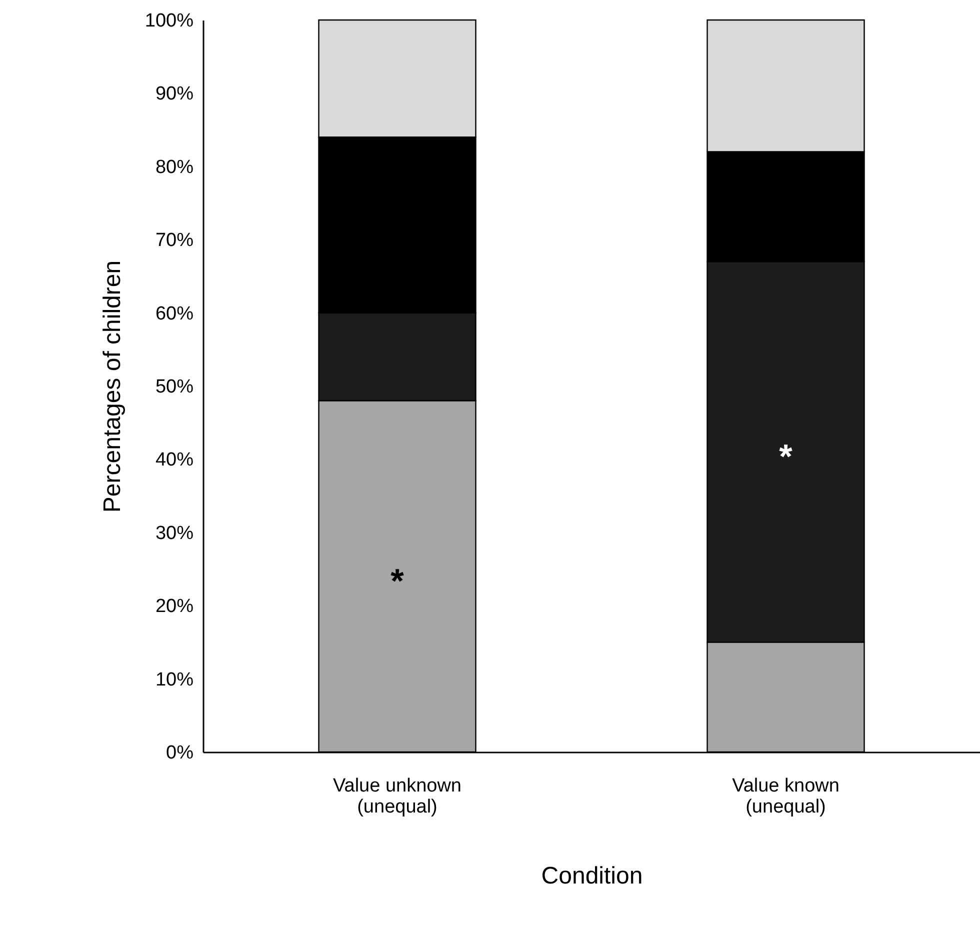 The width and height of the screenshot is (980, 930). What do you see at coordinates (174, 679) in the screenshot?
I see `y-tick-label: 10%` at bounding box center [174, 679].